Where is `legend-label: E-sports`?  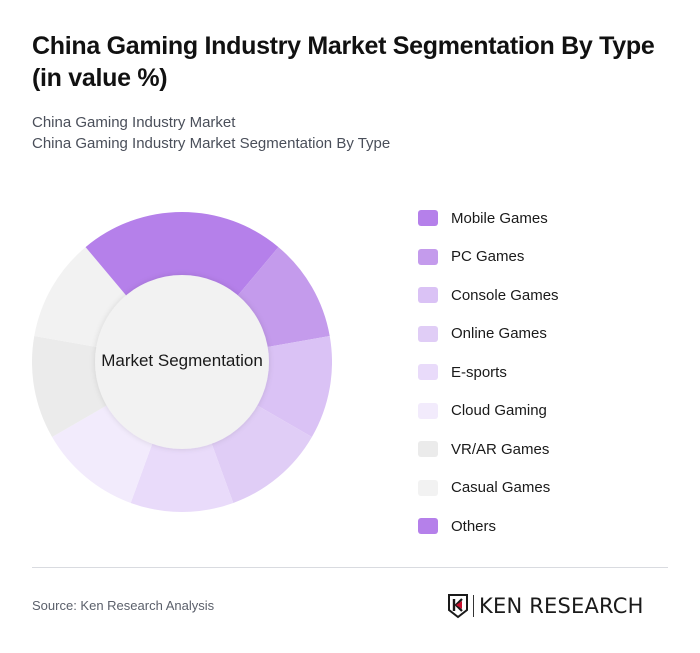
legend-label: E-sports is located at coordinates (479, 372).